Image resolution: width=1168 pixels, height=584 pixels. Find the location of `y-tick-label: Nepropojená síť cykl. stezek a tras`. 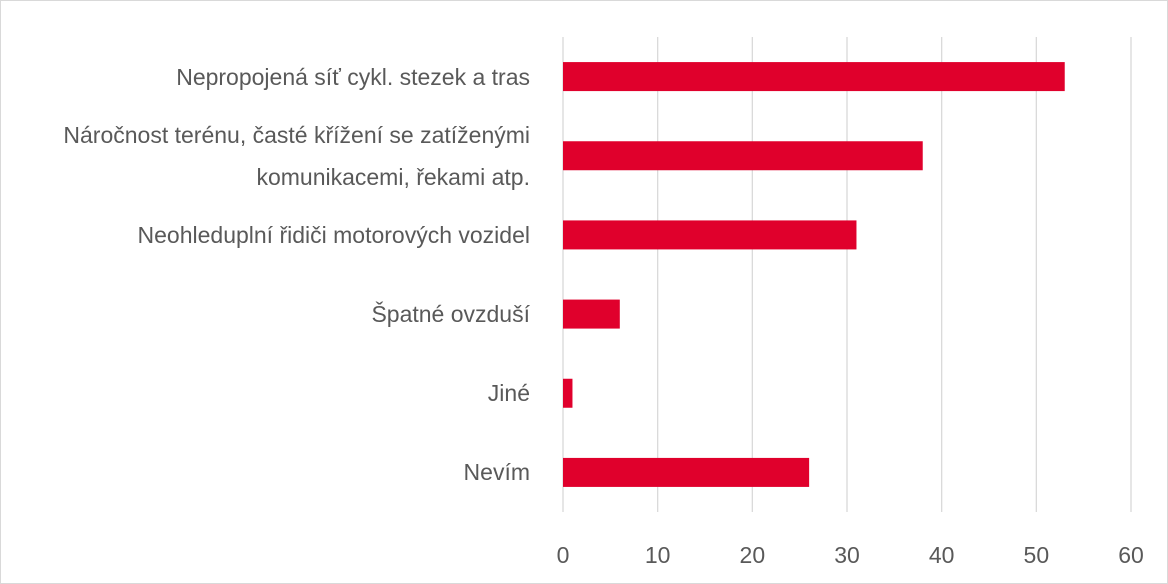

y-tick-label: Nepropojená síť cykl. stezek a tras is located at coordinates (353, 76).